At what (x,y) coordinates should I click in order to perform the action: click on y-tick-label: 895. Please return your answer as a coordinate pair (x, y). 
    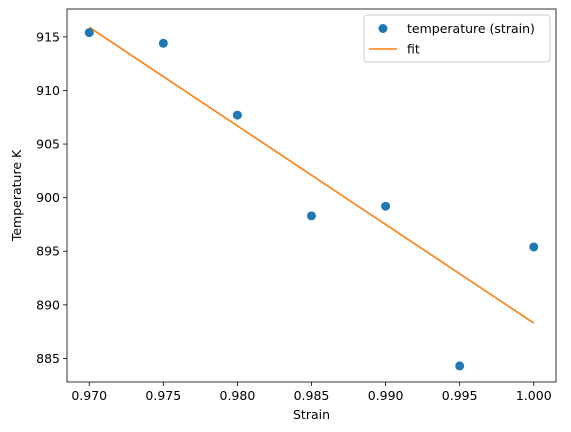
    Looking at the image, I should click on (48, 251).